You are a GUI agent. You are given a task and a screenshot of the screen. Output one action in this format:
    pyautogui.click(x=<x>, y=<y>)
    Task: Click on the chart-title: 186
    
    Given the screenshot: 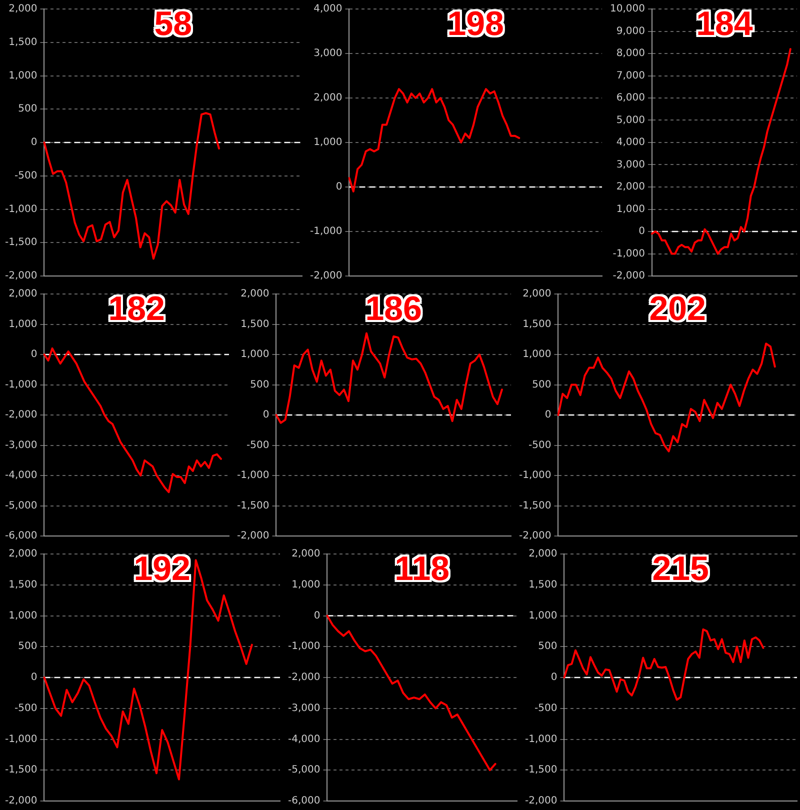 What is the action you would take?
    pyautogui.click(x=393, y=309)
    